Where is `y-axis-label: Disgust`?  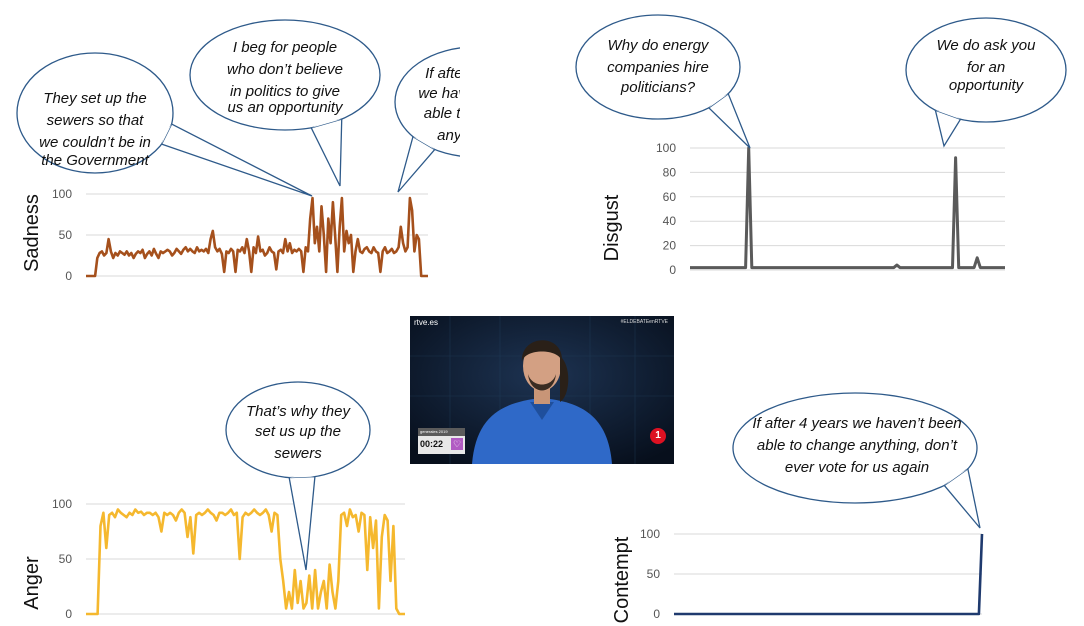 y-axis-label: Disgust is located at coordinates (612, 227).